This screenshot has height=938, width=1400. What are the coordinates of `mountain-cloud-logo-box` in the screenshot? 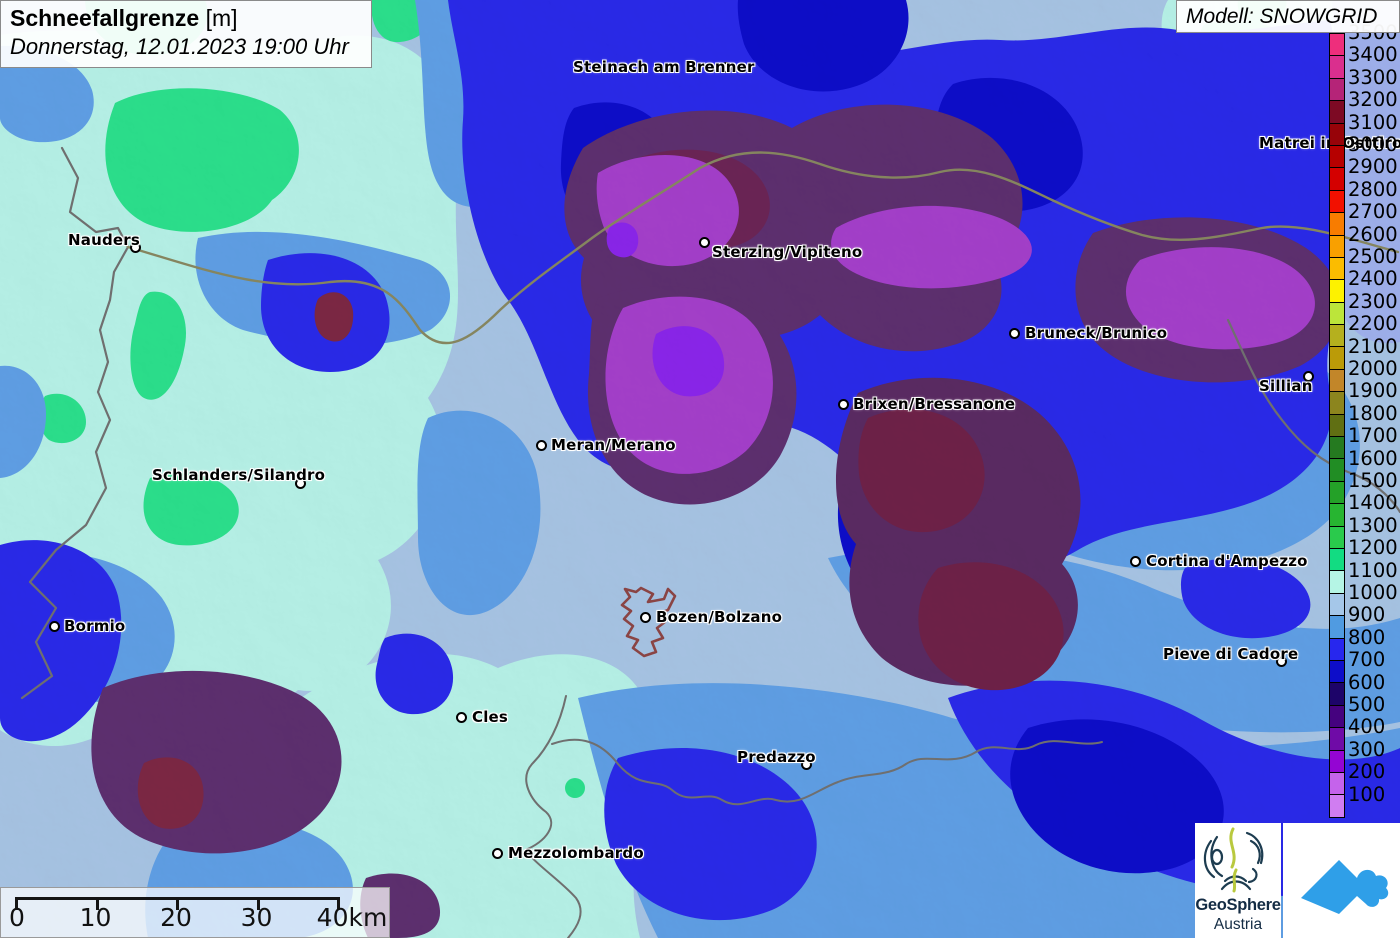 It's located at (1341, 880).